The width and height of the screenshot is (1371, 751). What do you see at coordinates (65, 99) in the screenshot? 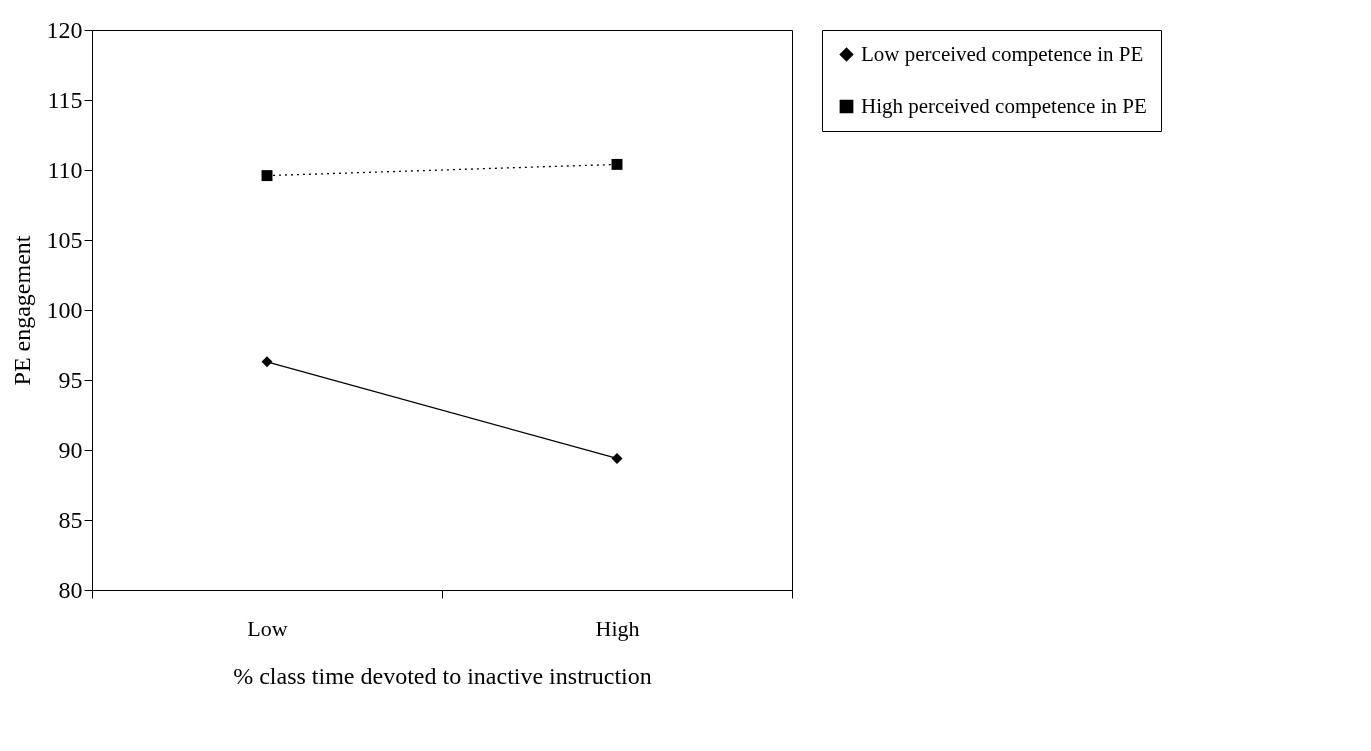
I see `y-tick-label: 115` at bounding box center [65, 99].